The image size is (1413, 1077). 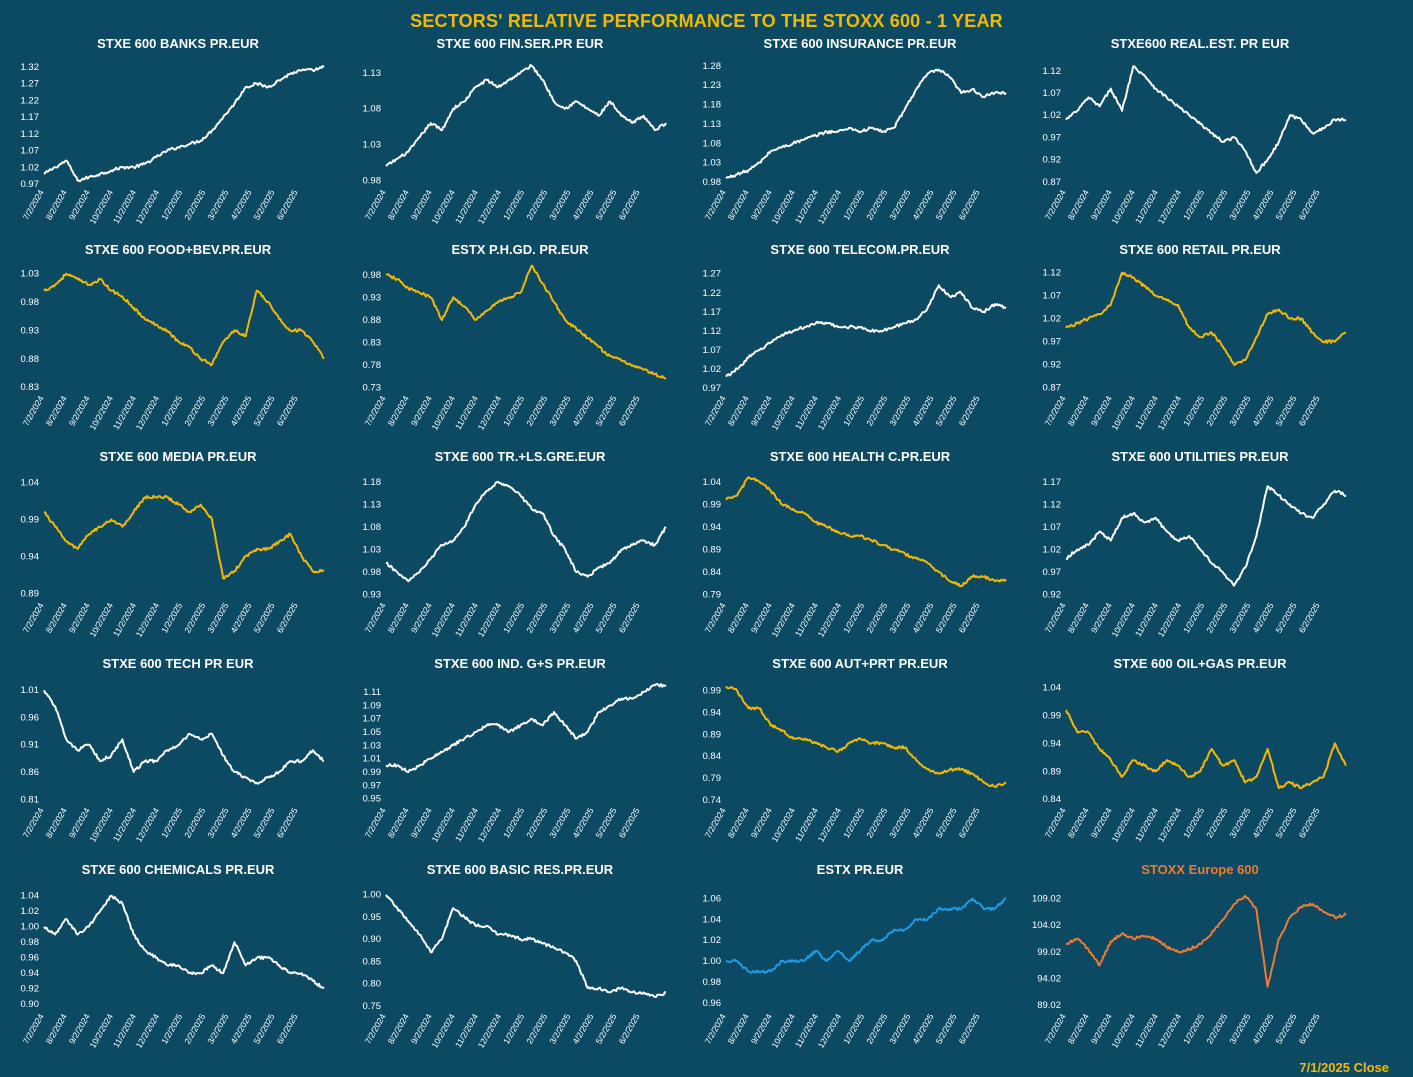 I want to click on y-tick-label: 0.79, so click(x=712, y=778).